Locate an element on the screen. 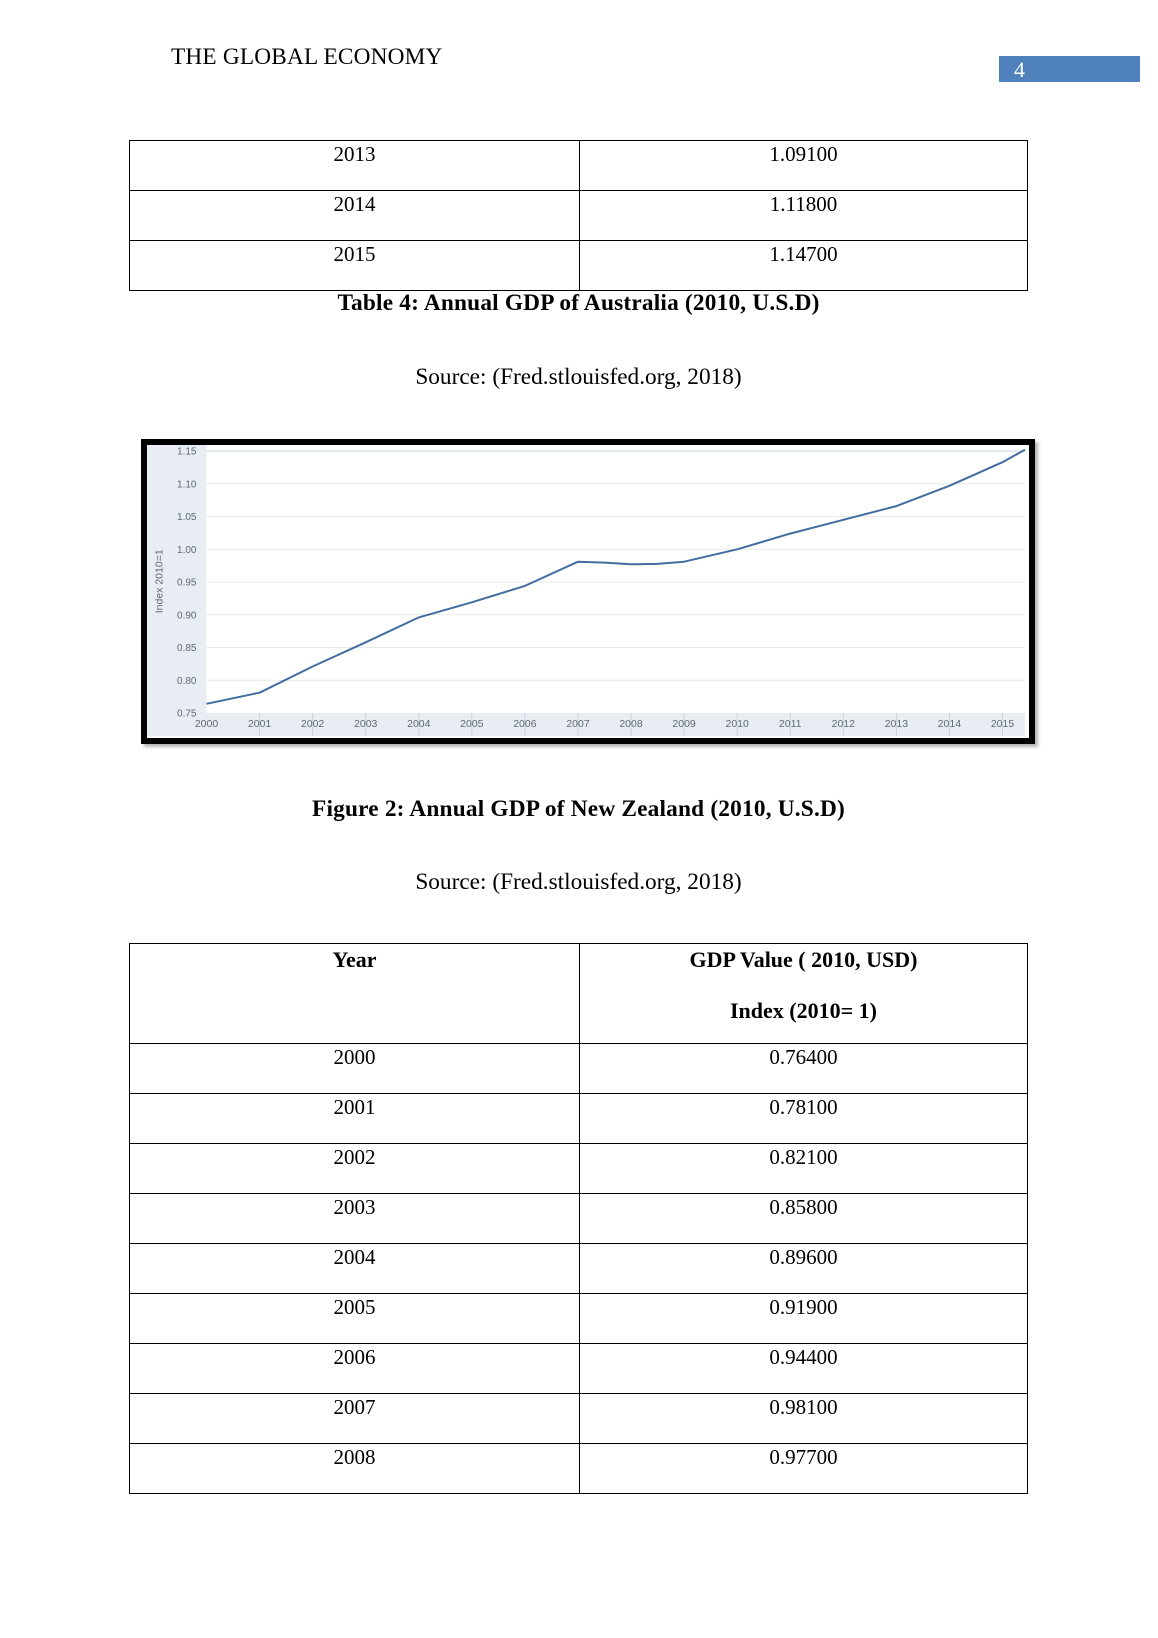 This screenshot has height=1638, width=1158. svg-text: 1.00 is located at coordinates (187, 550).